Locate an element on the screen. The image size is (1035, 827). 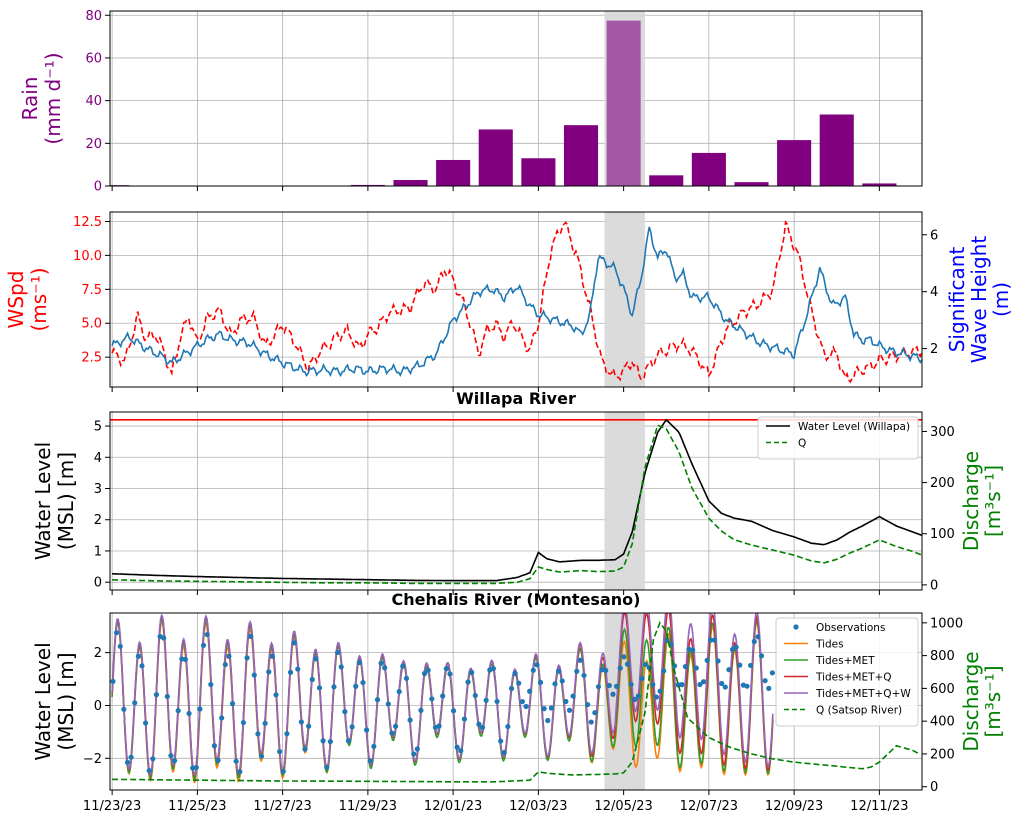
y-axis-label-line1: Rain is located at coordinates (30, 99).